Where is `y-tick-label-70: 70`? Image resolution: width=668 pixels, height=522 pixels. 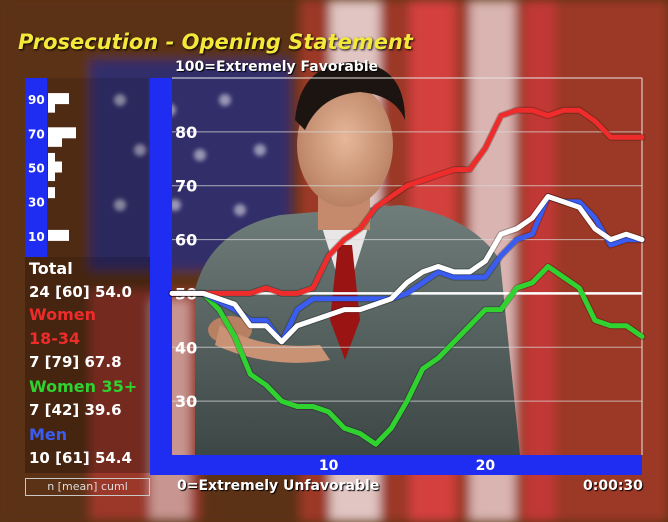 y-tick-label-70: 70 is located at coordinates (186, 186).